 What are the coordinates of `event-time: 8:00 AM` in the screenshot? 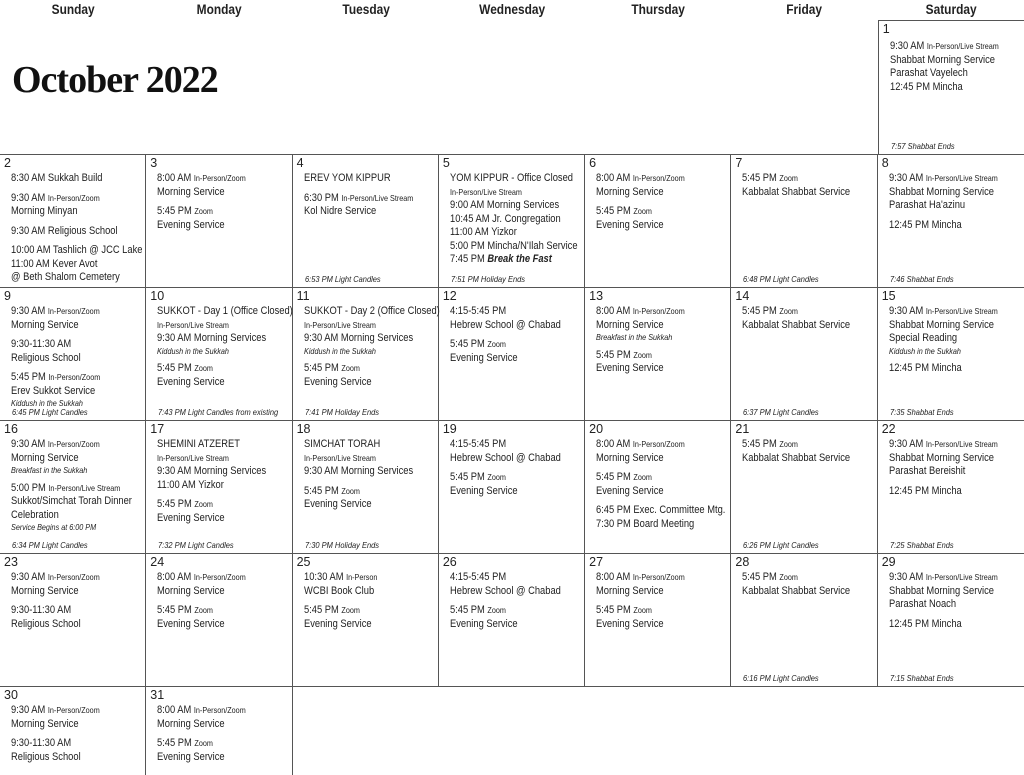 It's located at (174, 577).